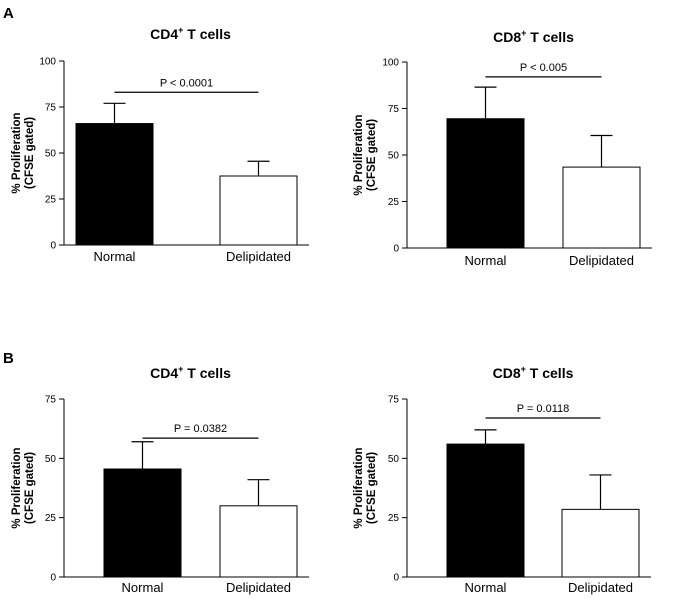  What do you see at coordinates (200, 429) in the screenshot?
I see `p-value-label: P = 0.0382` at bounding box center [200, 429].